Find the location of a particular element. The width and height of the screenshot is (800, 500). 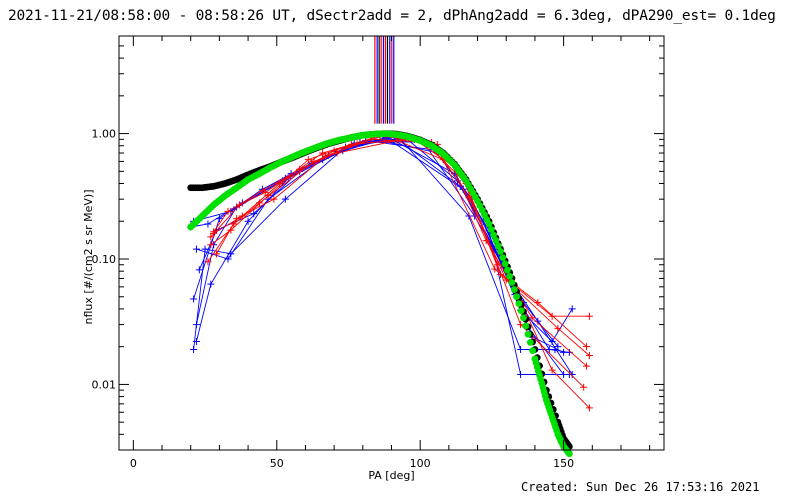

y-tick-label: 1.00 is located at coordinates (104, 134).